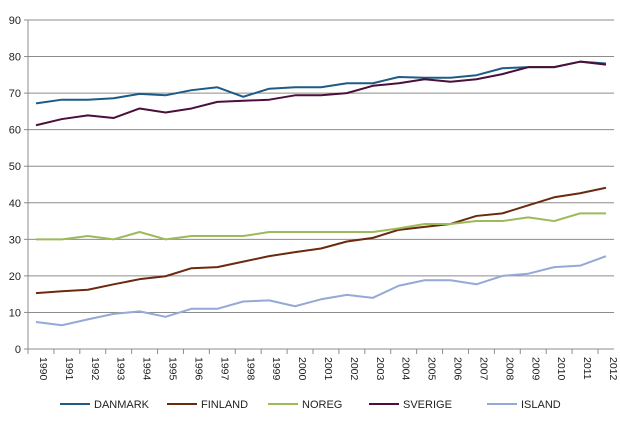 Image resolution: width=620 pixels, height=430 pixels. Describe the element at coordinates (541, 405) in the screenshot. I see `legend-label: ISLAND` at that location.